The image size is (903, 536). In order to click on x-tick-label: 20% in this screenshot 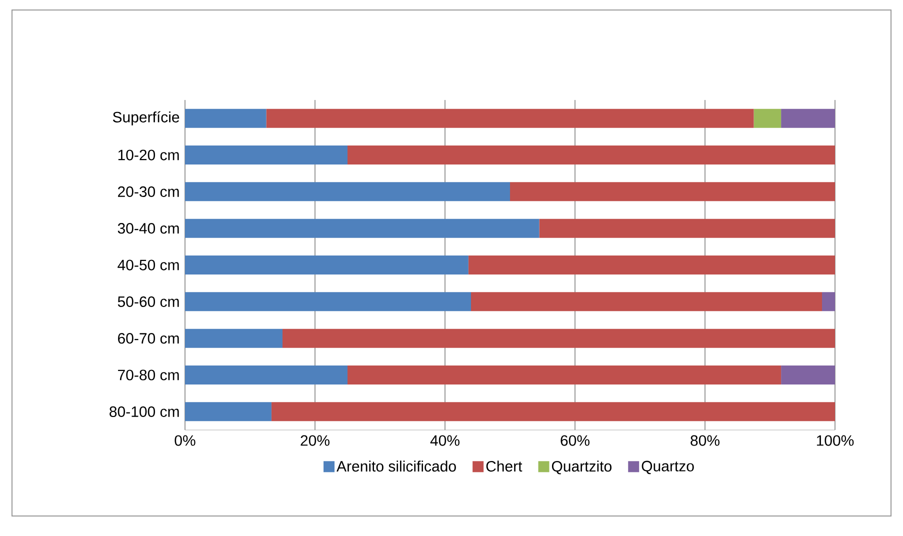, I will do `click(315, 440)`.